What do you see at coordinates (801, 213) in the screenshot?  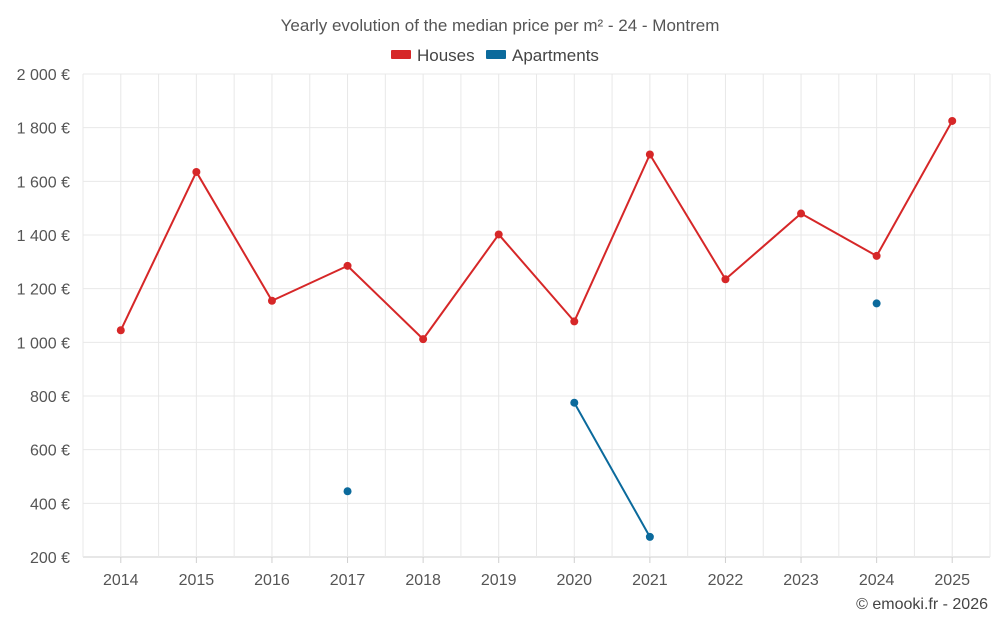 I see `data-point-houses-2023` at bounding box center [801, 213].